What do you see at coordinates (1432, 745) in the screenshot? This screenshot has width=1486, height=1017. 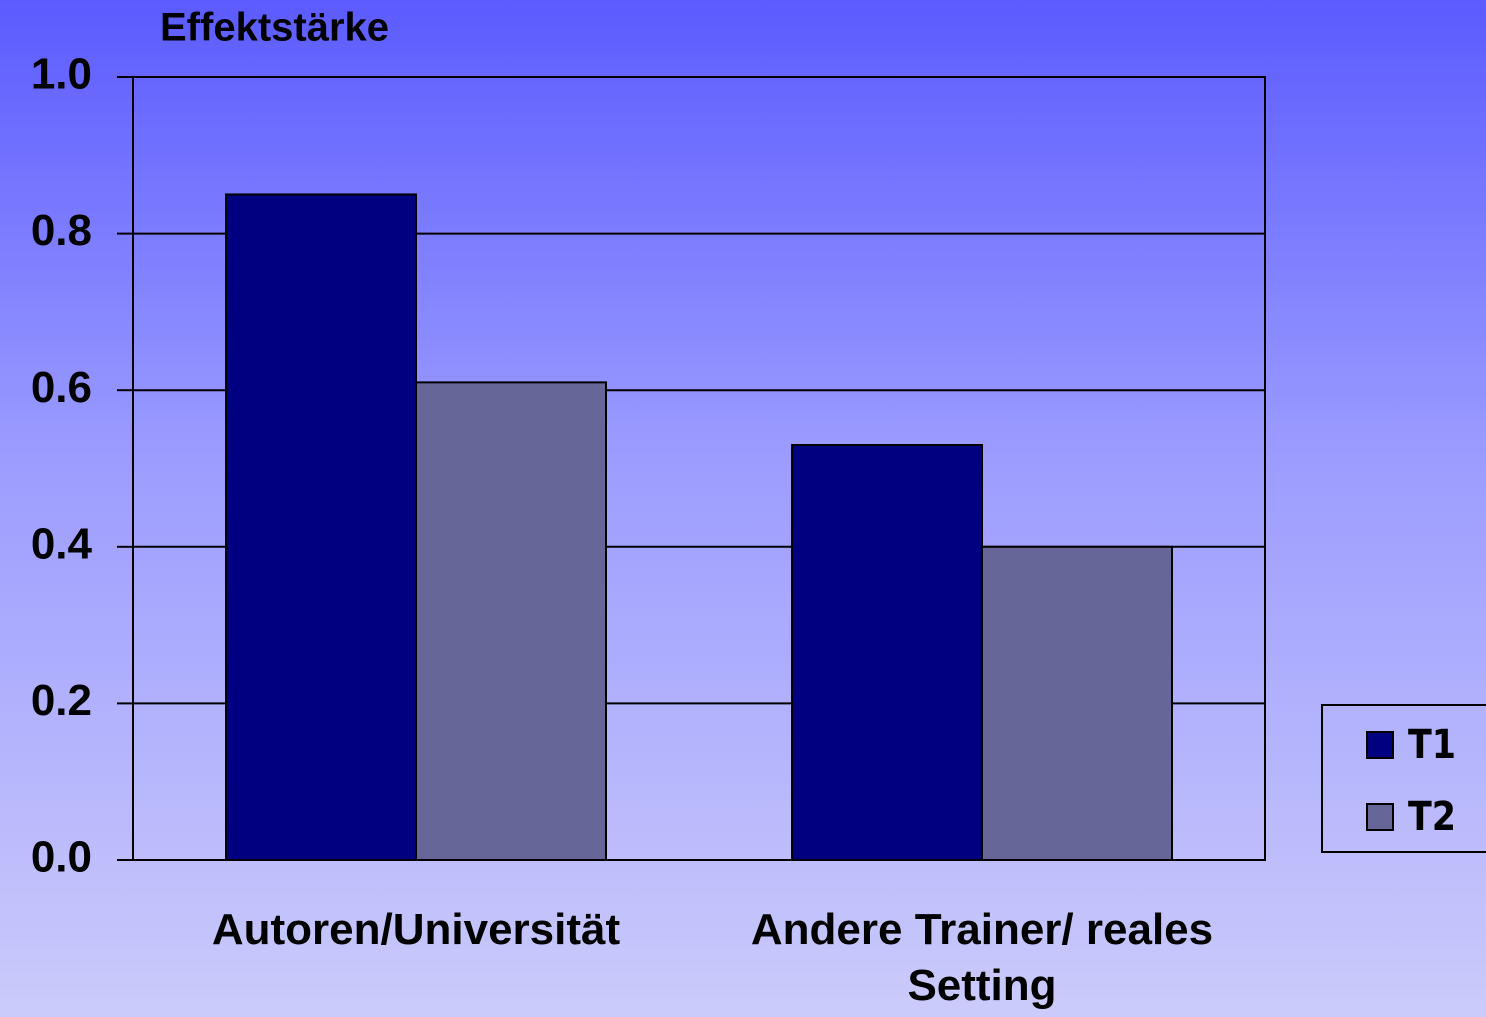 I see `legend-label: T1` at bounding box center [1432, 745].